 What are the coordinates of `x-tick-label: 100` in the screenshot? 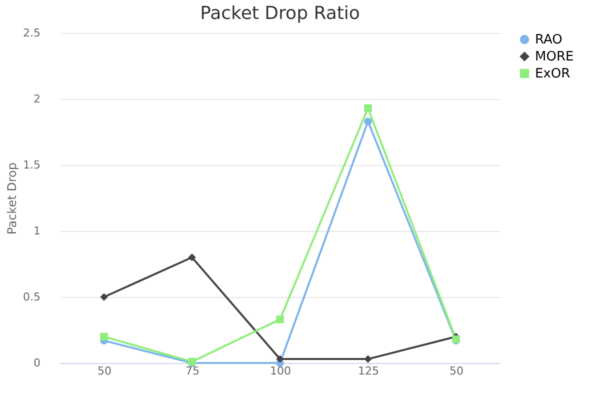 It's located at (280, 371).